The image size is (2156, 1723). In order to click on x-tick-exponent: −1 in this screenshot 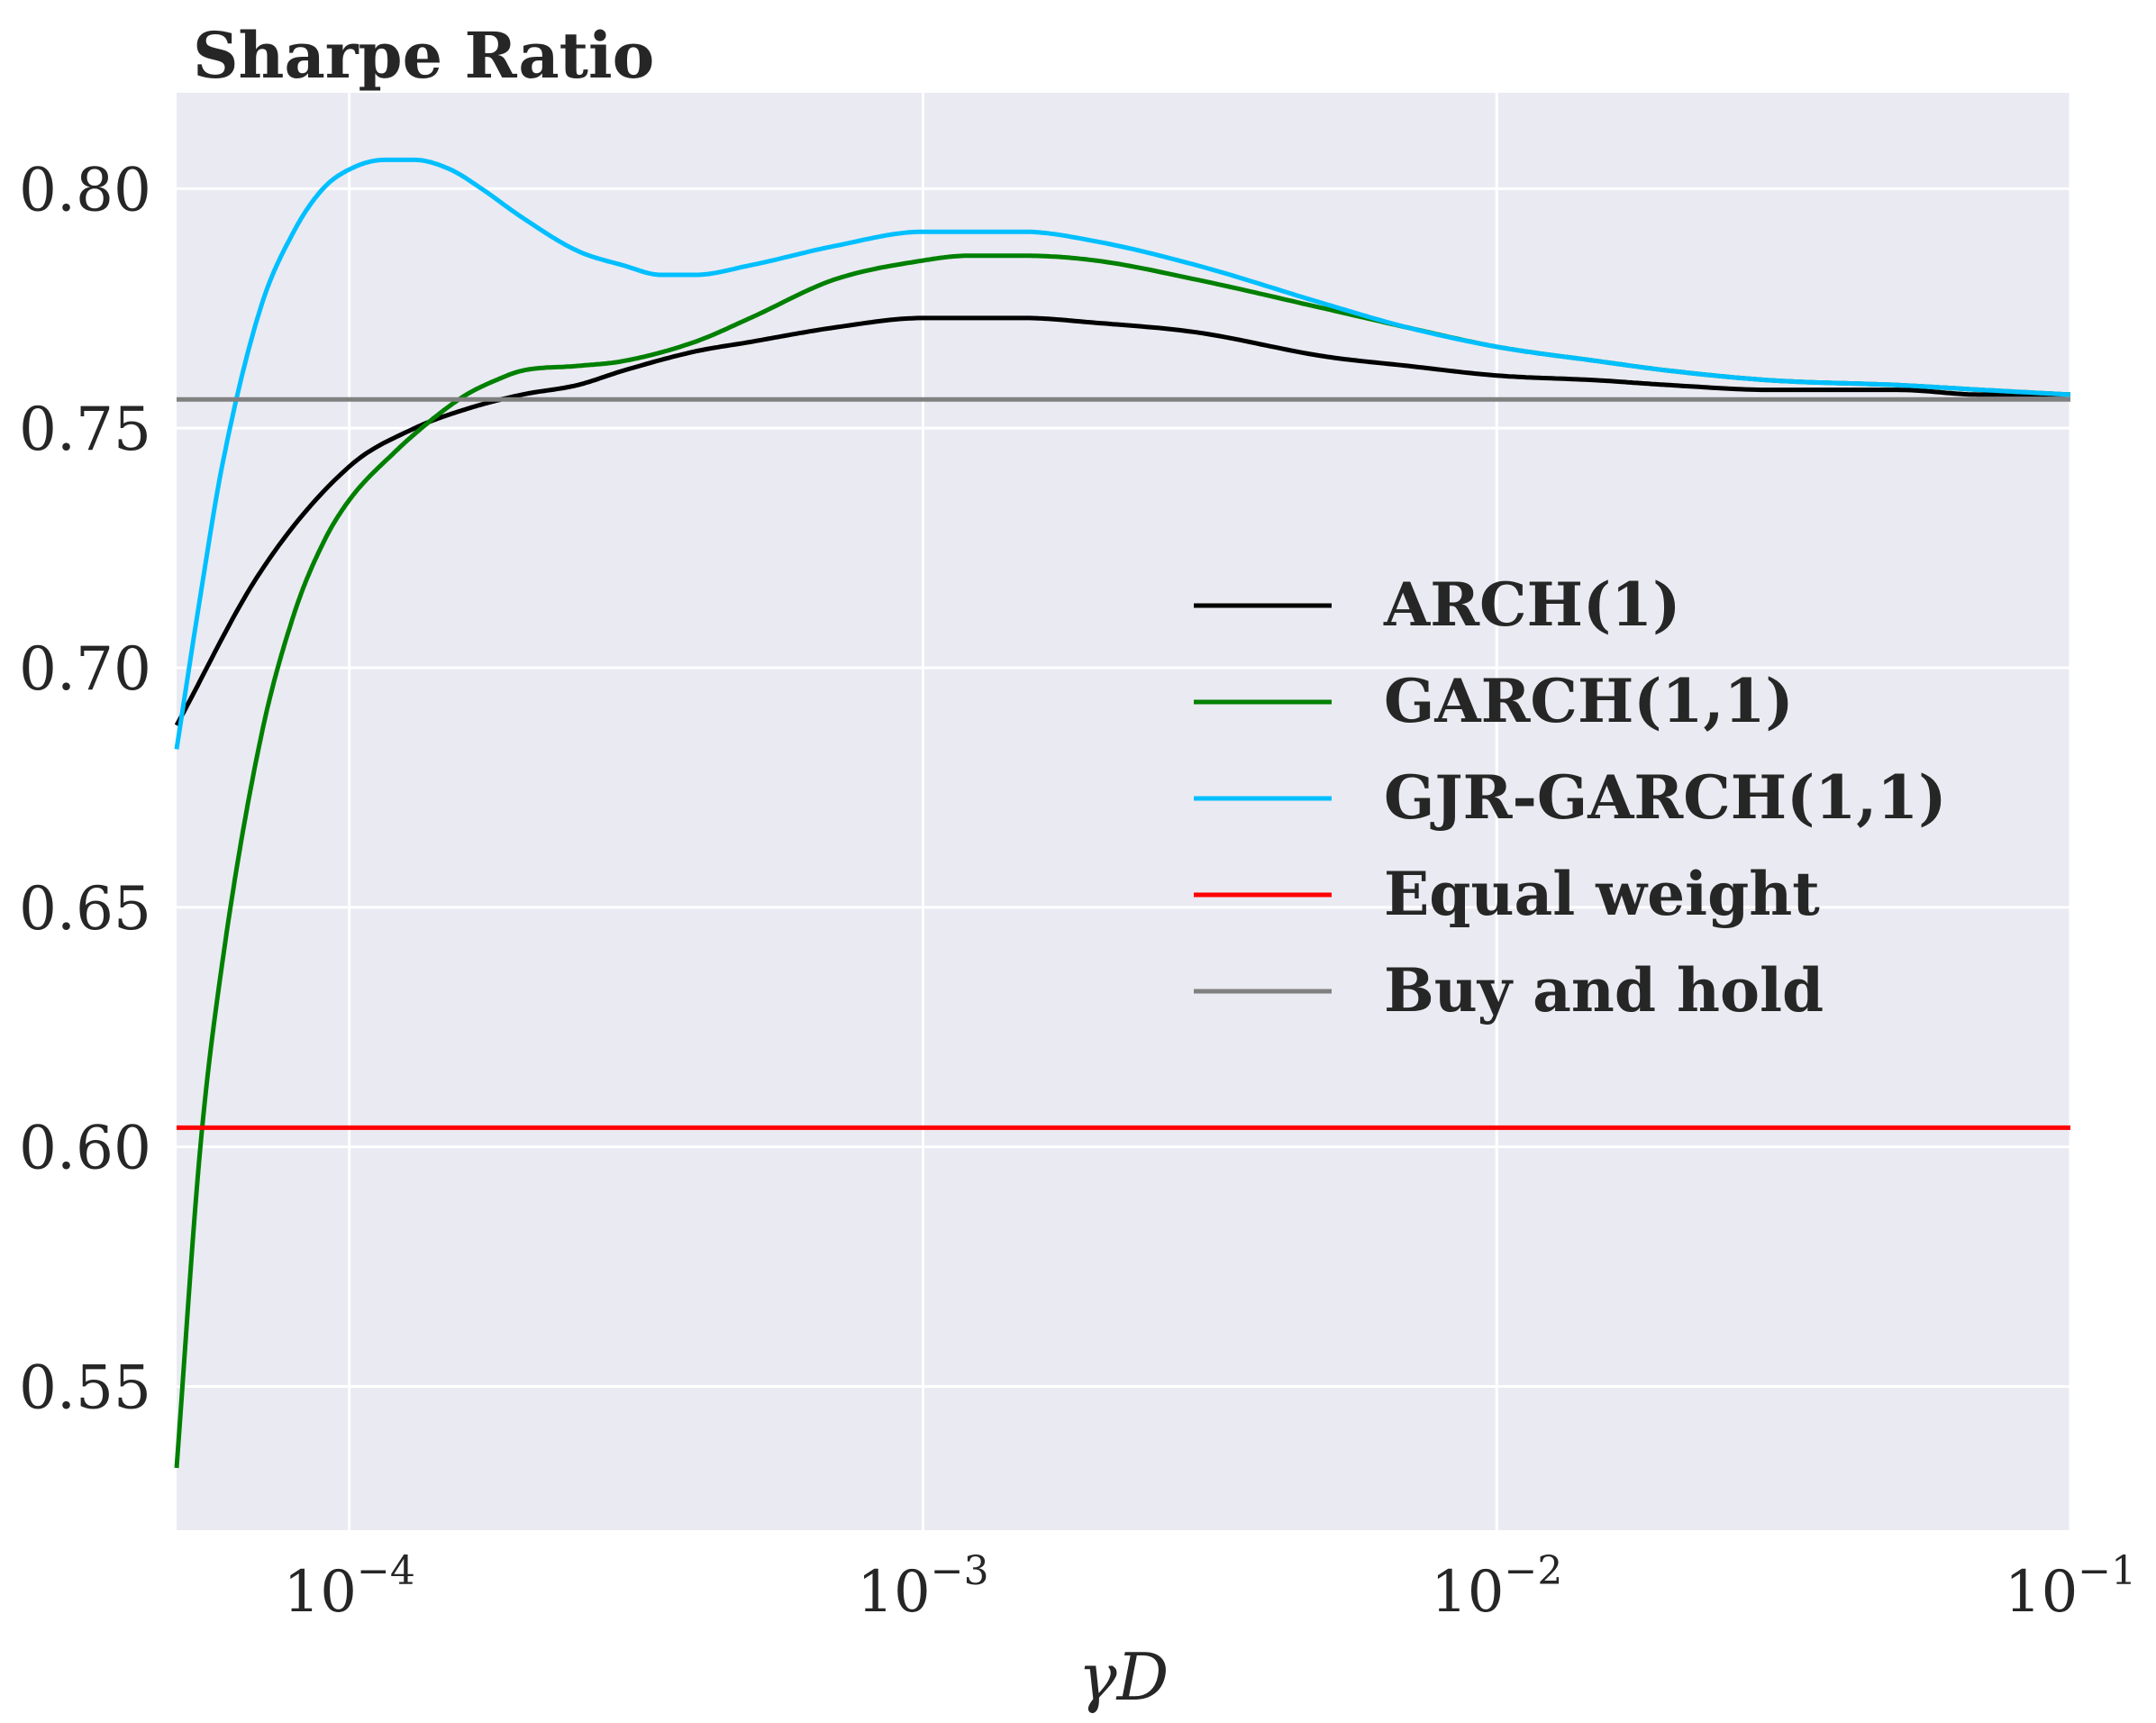, I will do `click(2107, 1571)`.